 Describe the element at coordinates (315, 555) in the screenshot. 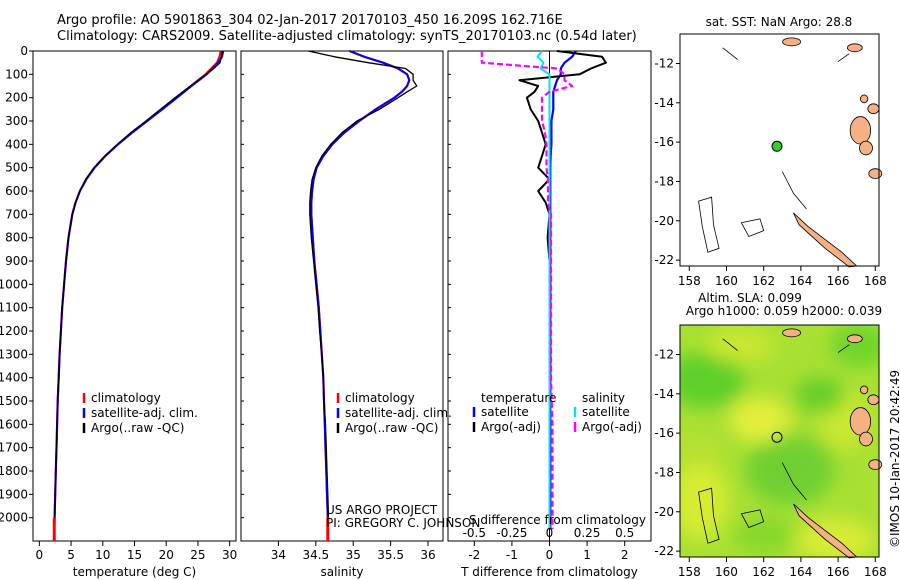

I see `x-tick-label-1: 34.5` at that location.